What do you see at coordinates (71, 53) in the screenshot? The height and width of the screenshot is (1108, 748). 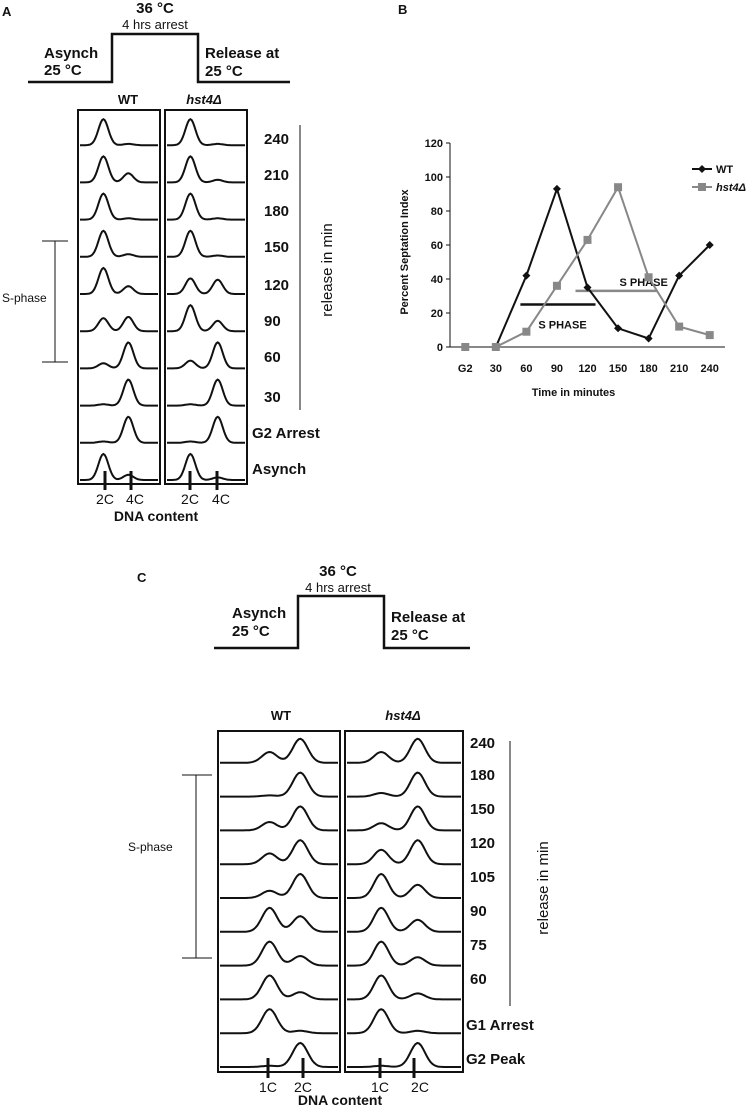 I see `protocol-a-left-1: Asynch` at bounding box center [71, 53].